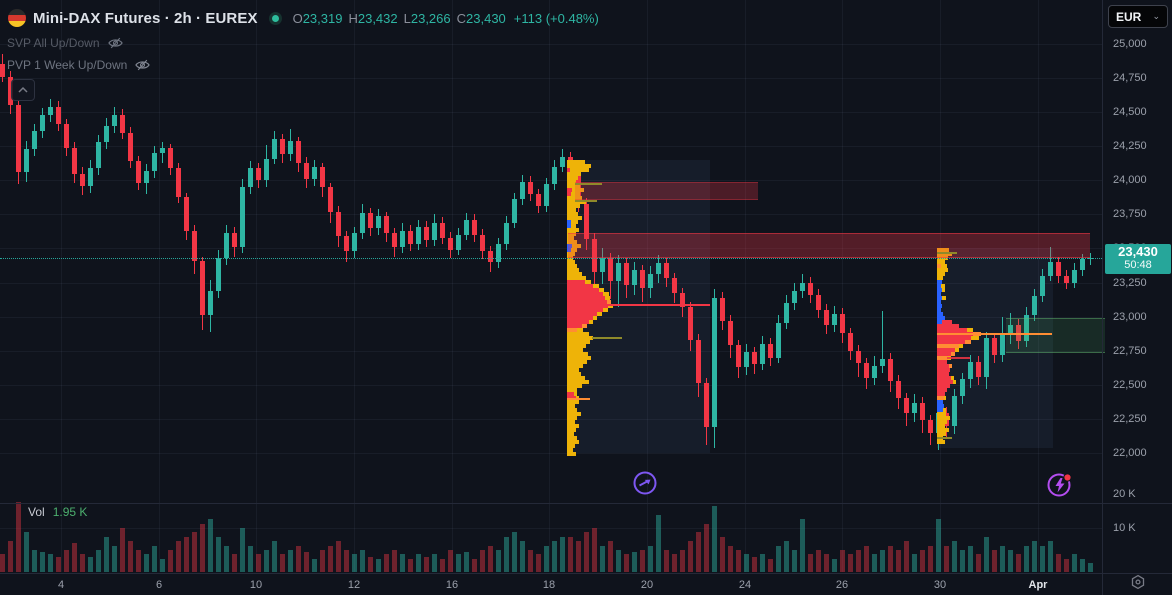 The height and width of the screenshot is (595, 1172). Describe the element at coordinates (65, 43) in the screenshot. I see `indicator-row-svp: SVP All Up/Down` at that location.